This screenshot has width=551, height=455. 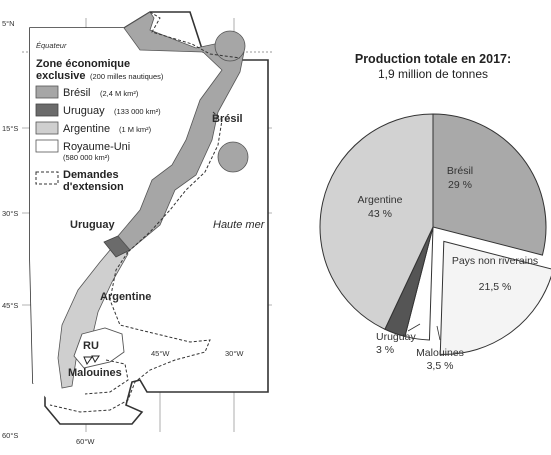 I want to click on slice-label-name-argentine: Argentine, so click(x=380, y=200).